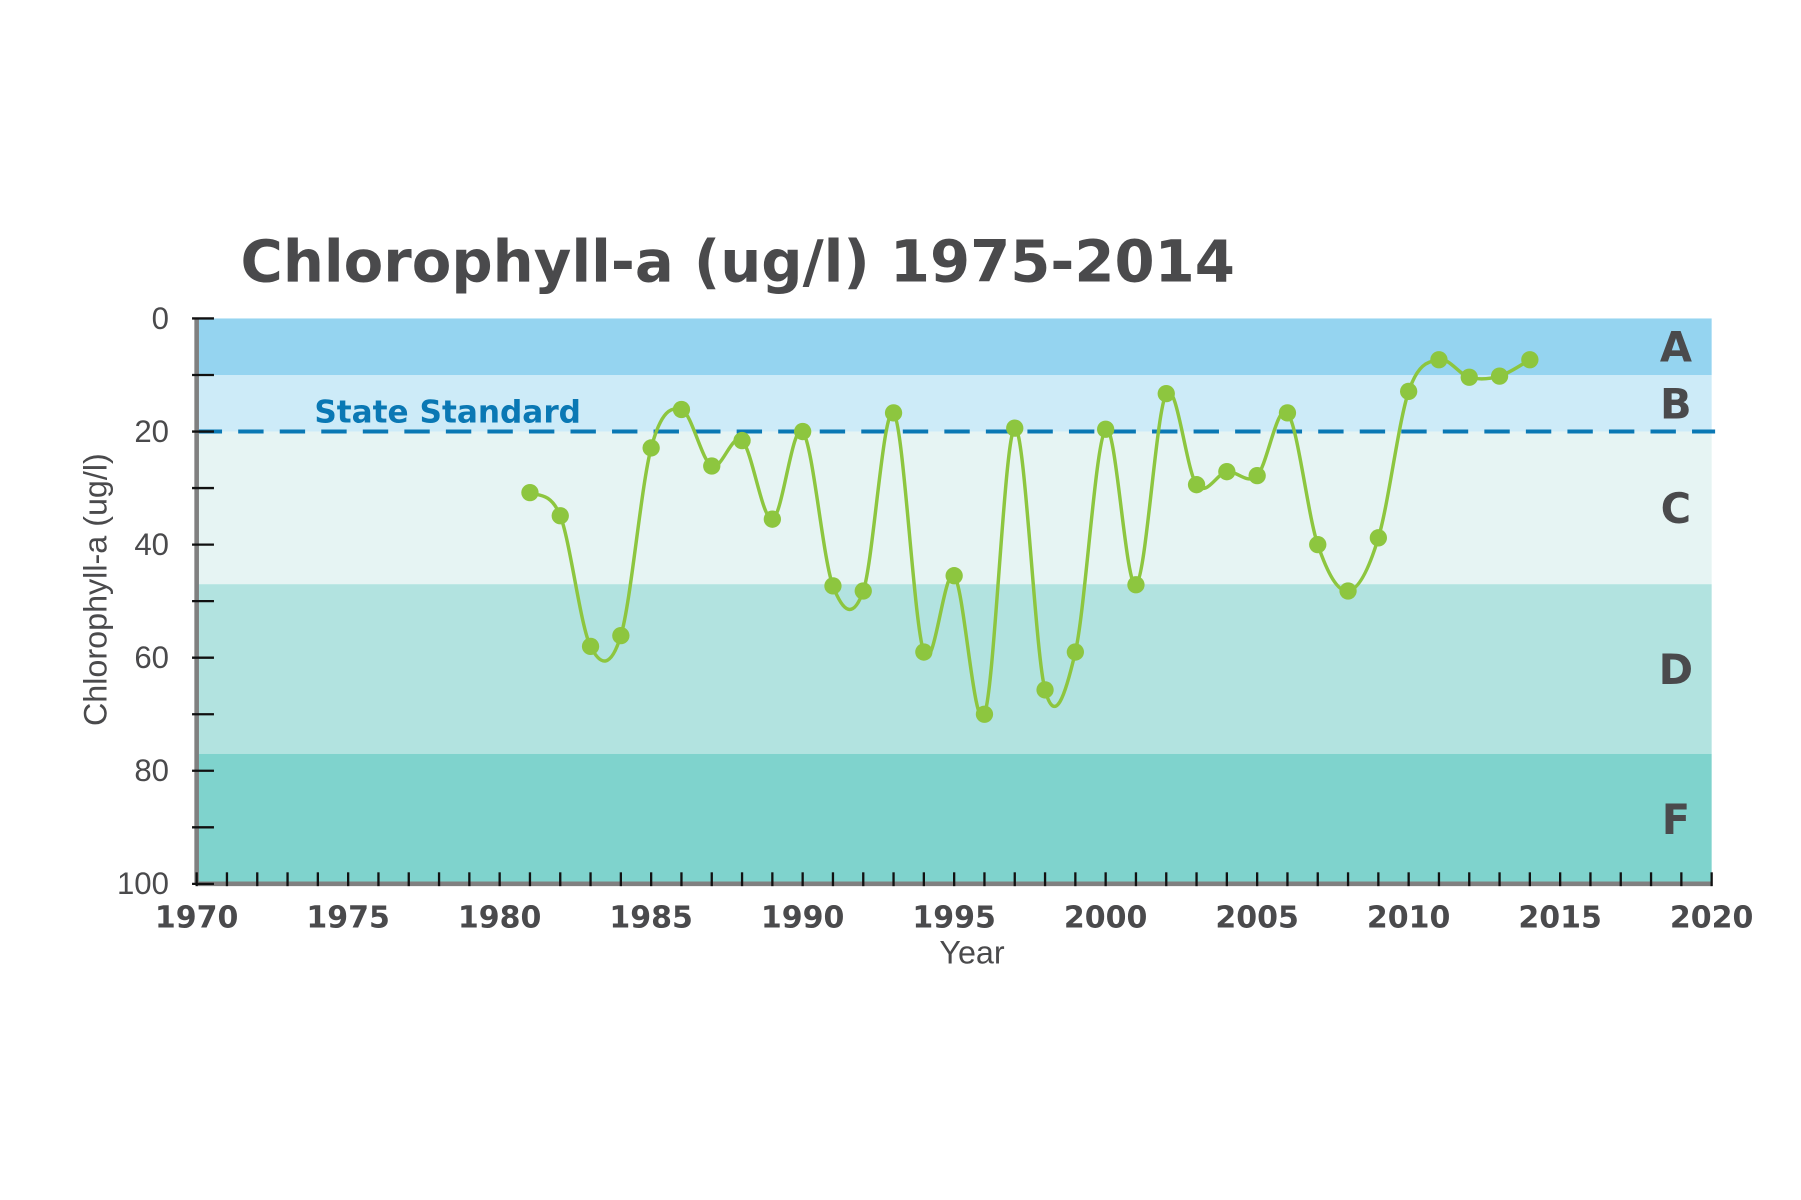 Image resolution: width=1801 pixels, height=1200 pixels. What do you see at coordinates (151, 431) in the screenshot?
I see `y-tick-label: 20` at bounding box center [151, 431].